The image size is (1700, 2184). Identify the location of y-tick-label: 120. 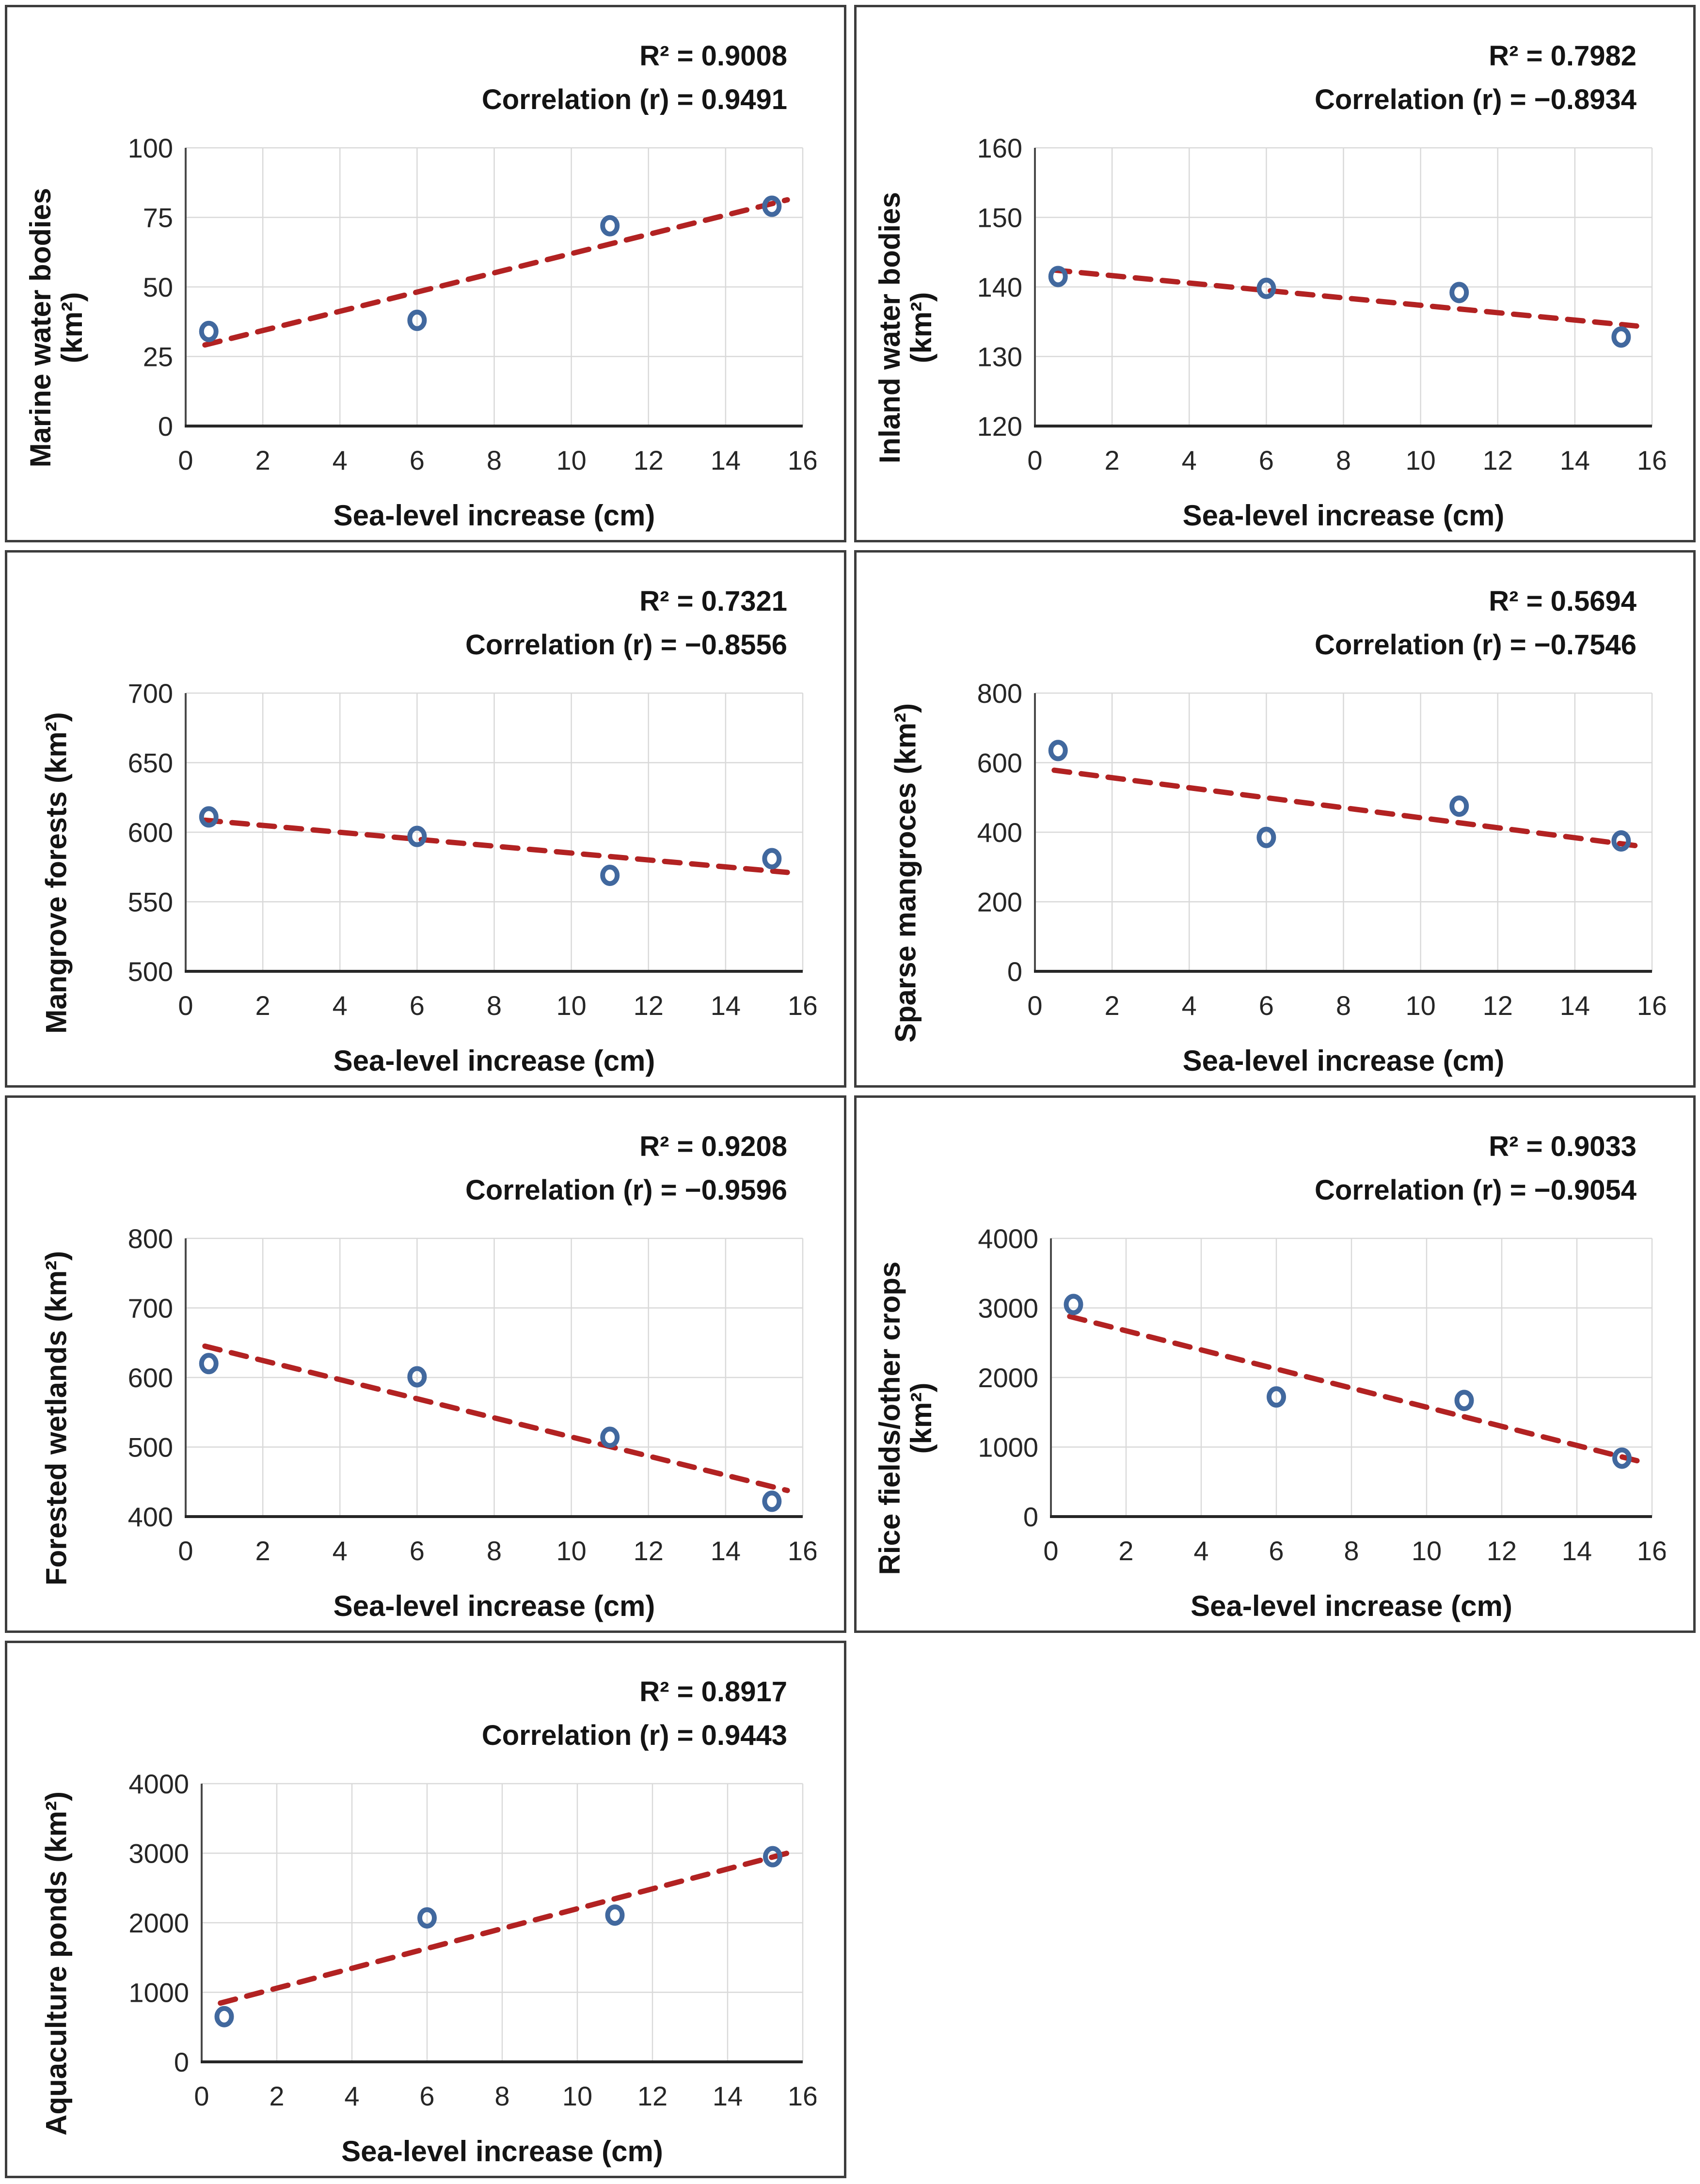
(1000, 426).